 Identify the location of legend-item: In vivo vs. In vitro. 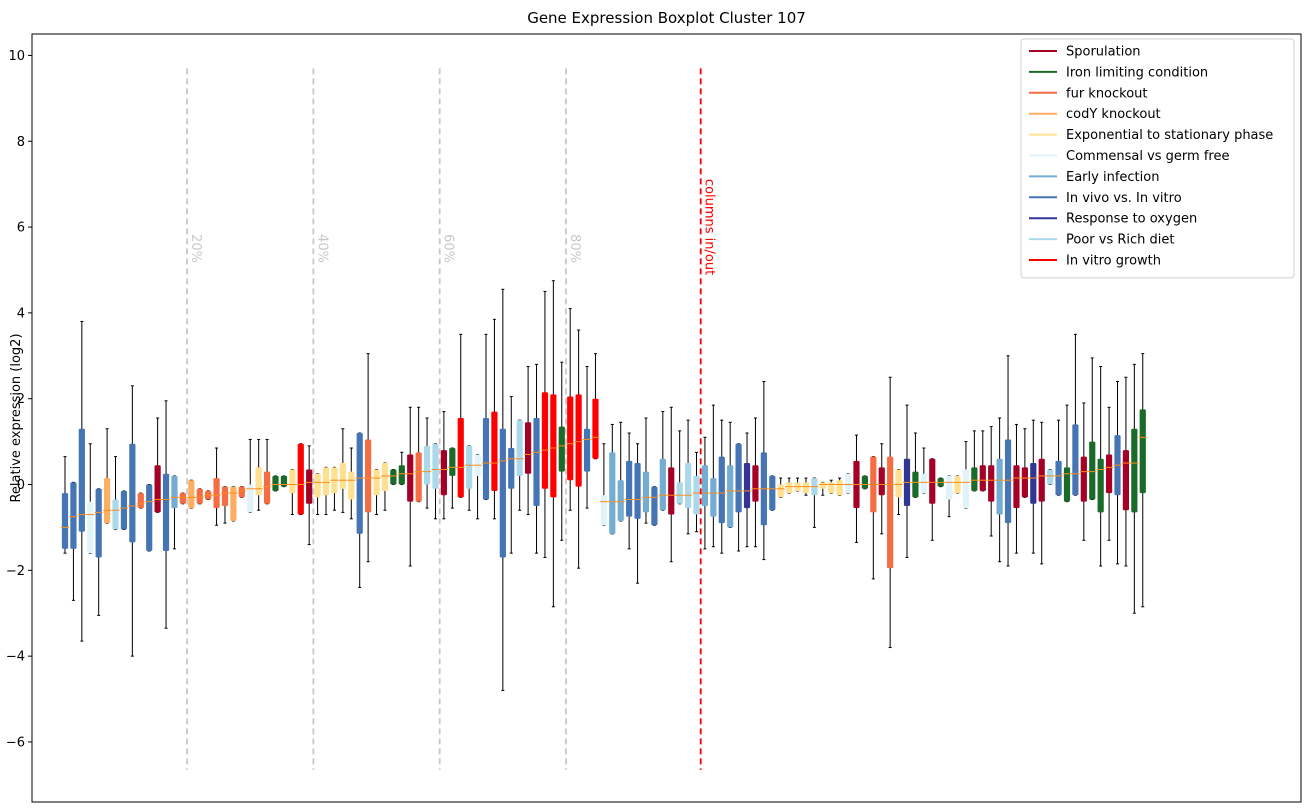
(1105, 198).